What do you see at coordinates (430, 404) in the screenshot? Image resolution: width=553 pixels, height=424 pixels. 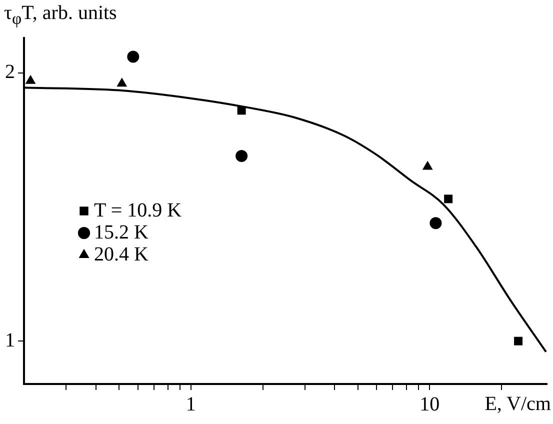 I see `x-tick-label: 10` at bounding box center [430, 404].